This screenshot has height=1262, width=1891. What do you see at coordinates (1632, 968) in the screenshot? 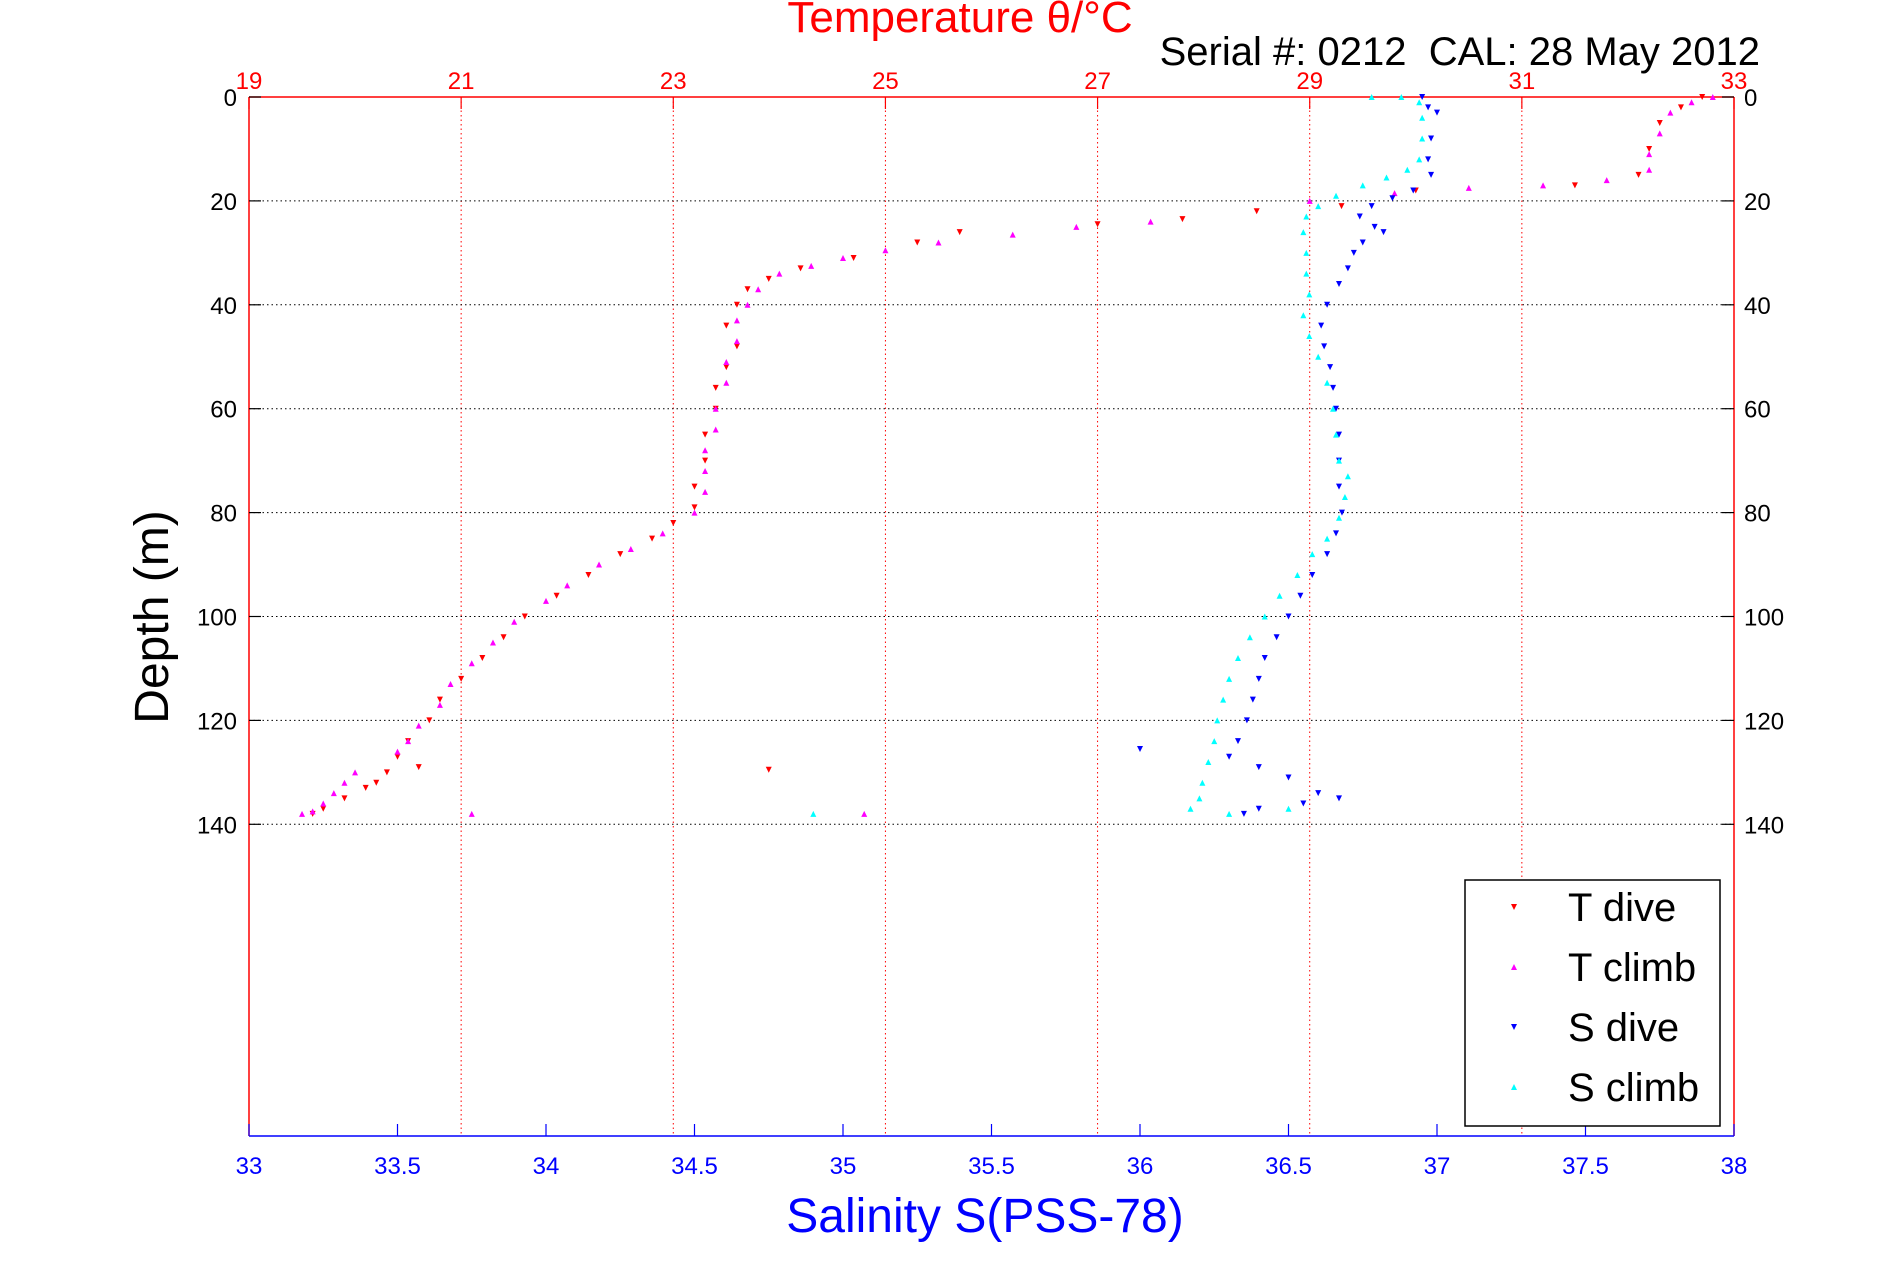
I see `legend-label: T climb` at bounding box center [1632, 968].